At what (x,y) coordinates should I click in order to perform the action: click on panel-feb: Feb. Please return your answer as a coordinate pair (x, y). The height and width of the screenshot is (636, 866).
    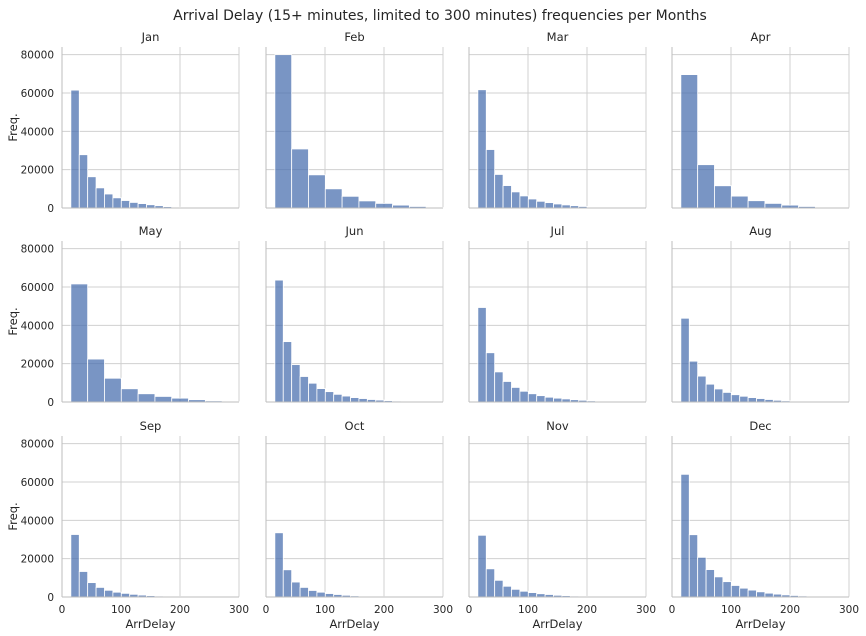
    Looking at the image, I should click on (354, 119).